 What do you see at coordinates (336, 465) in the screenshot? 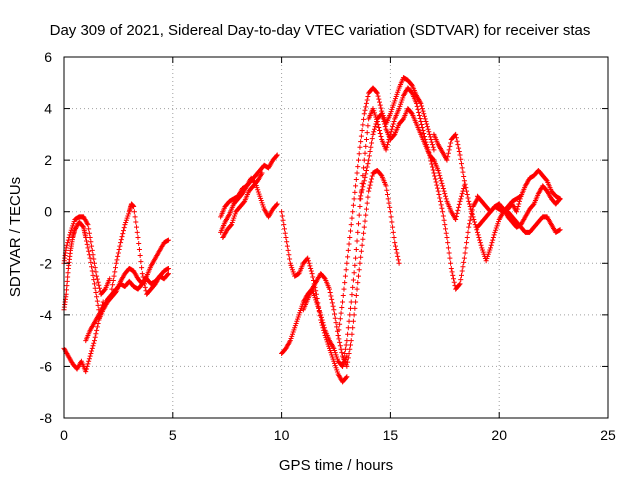
I see `x-axis-label: GPS time / hours` at bounding box center [336, 465].